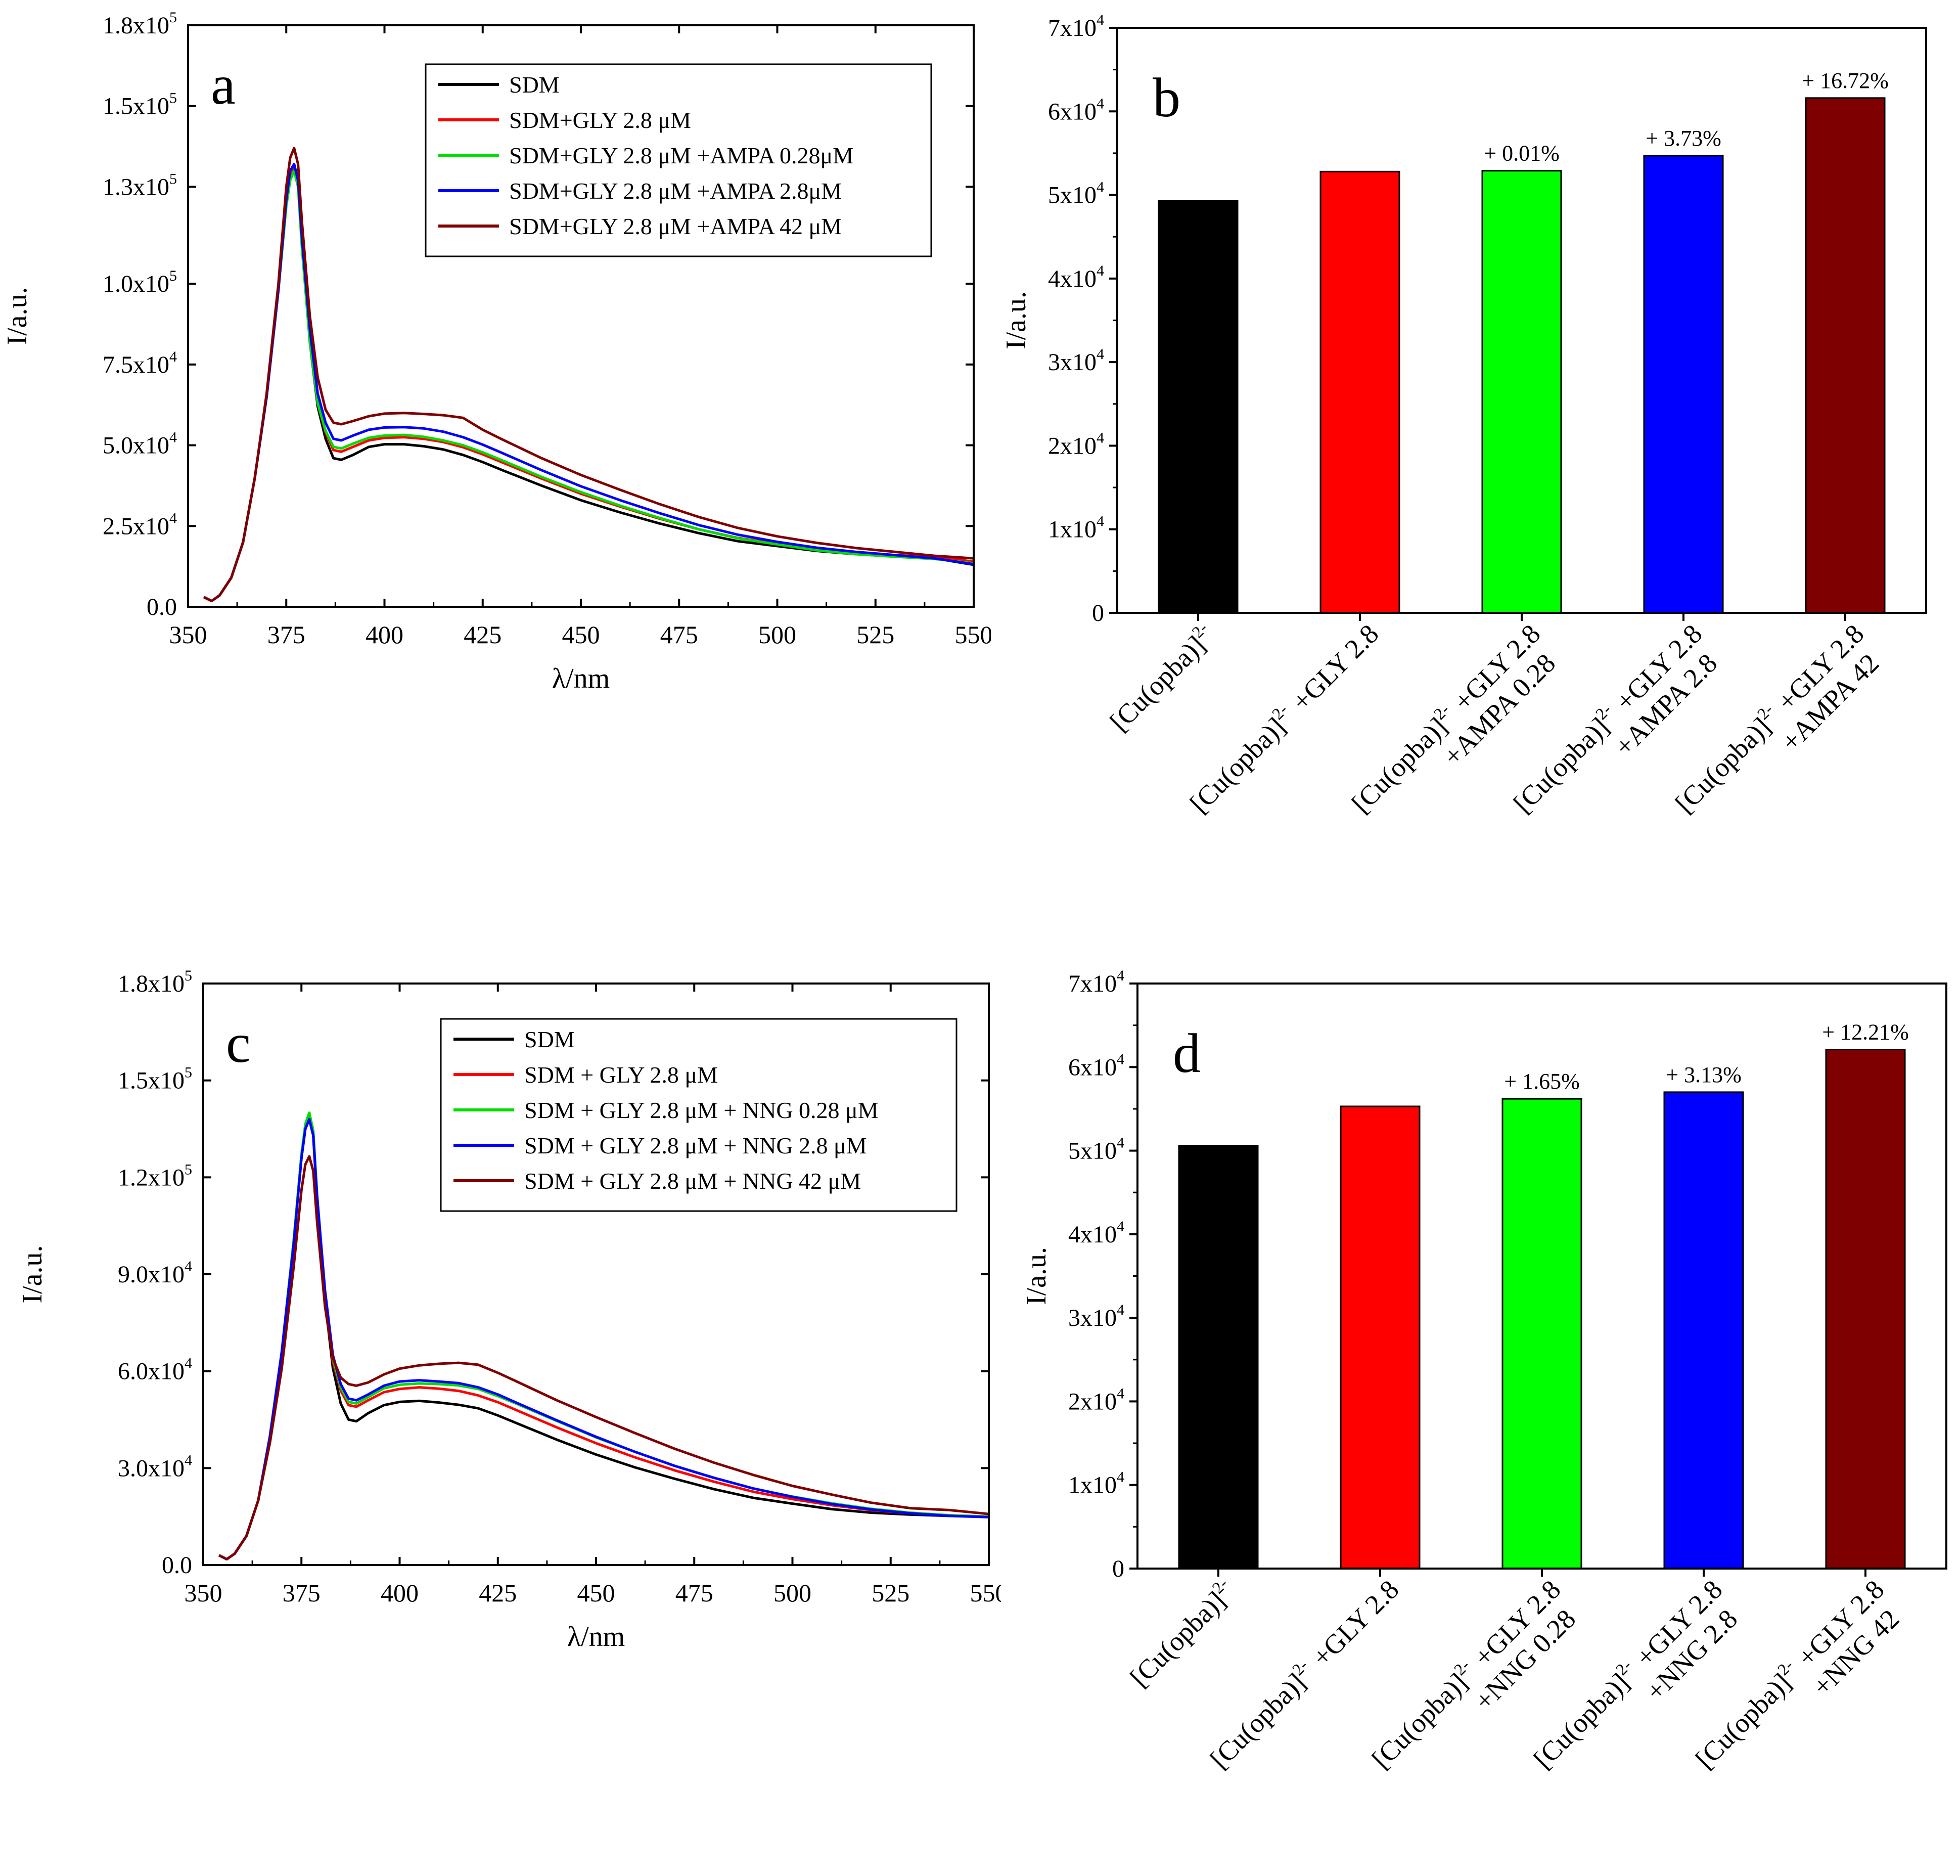 The height and width of the screenshot is (1876, 1960). I want to click on y-tick-label: 1.3x10⁵, so click(140, 185).